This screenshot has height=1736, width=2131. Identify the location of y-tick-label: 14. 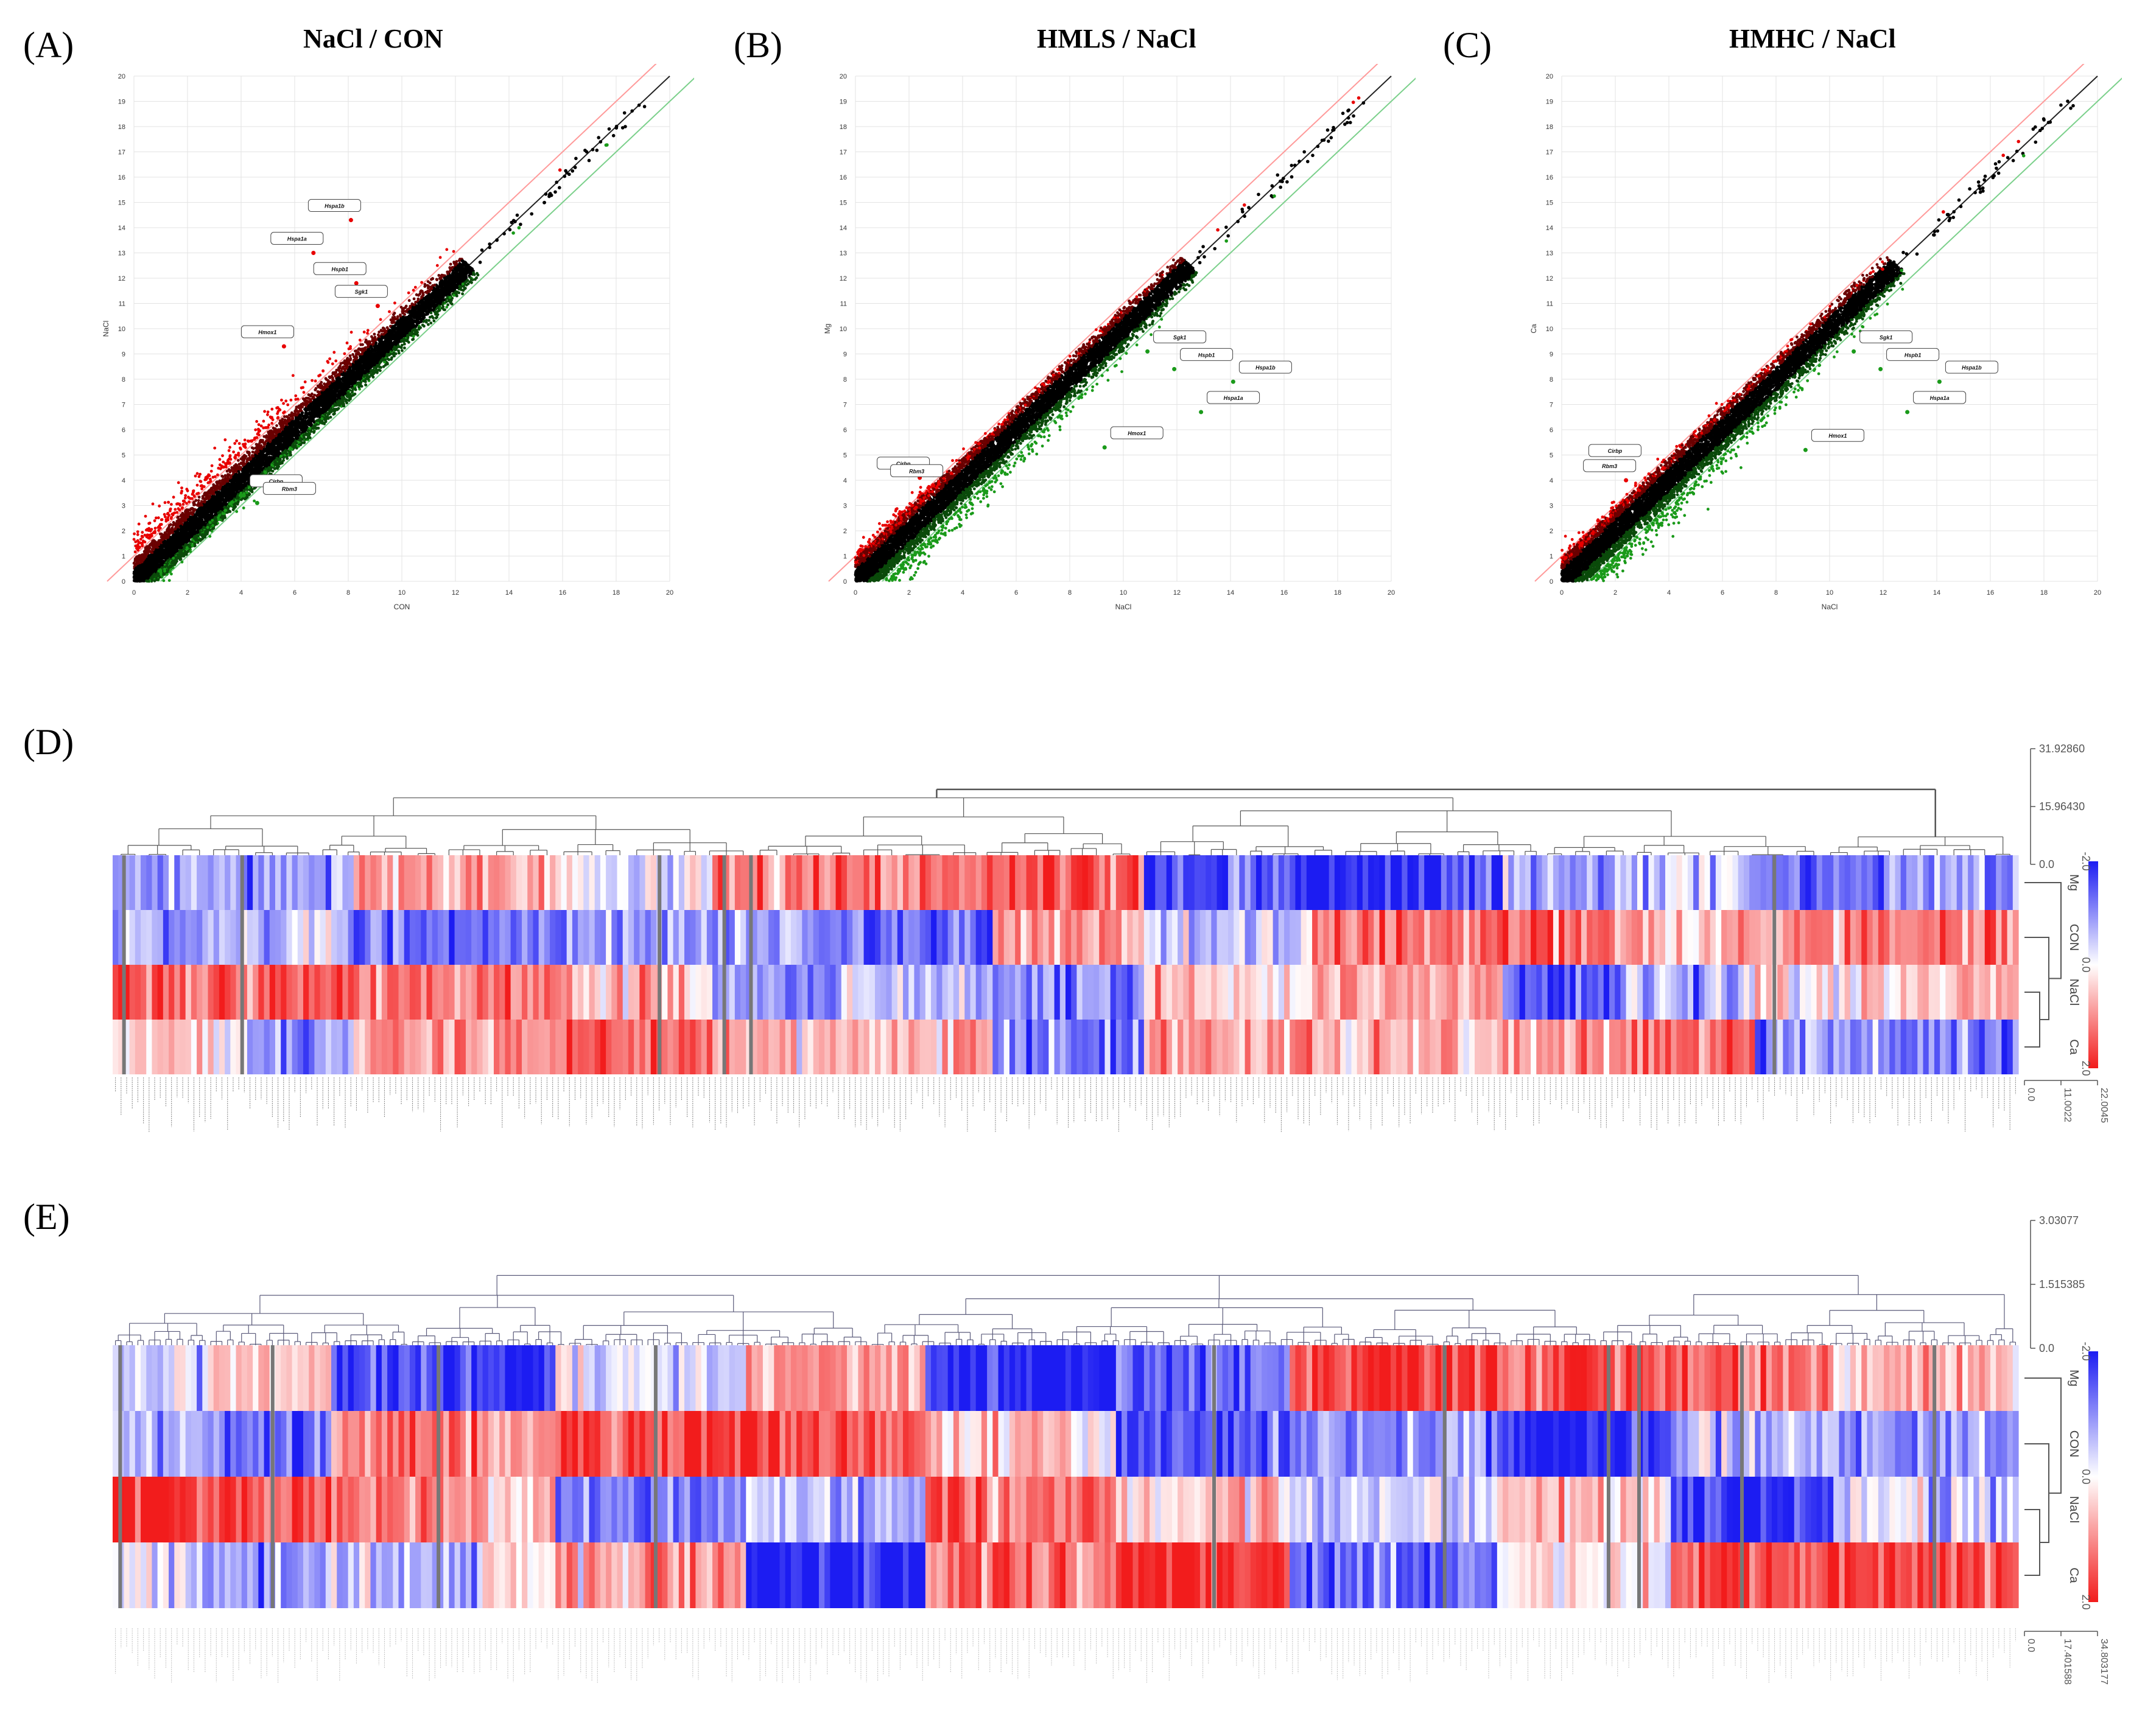
(121, 228).